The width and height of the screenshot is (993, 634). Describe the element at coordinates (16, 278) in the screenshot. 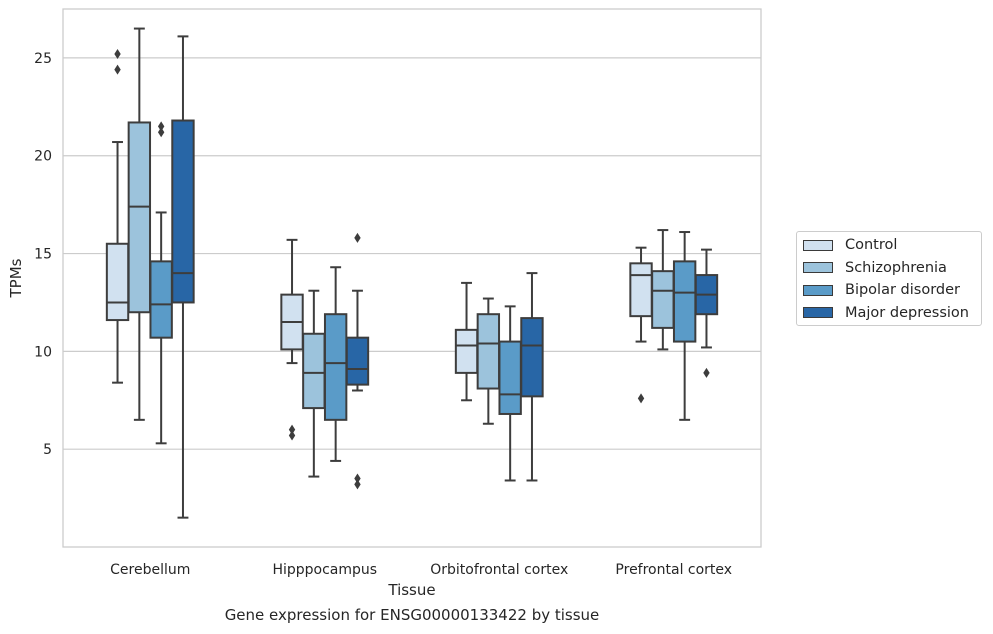

I see `y-axis-label: TPMs` at that location.